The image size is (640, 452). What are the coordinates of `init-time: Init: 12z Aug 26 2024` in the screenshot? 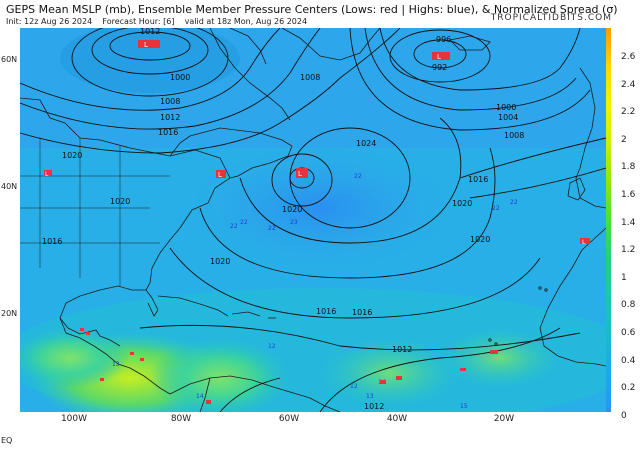 It's located at (49, 21).